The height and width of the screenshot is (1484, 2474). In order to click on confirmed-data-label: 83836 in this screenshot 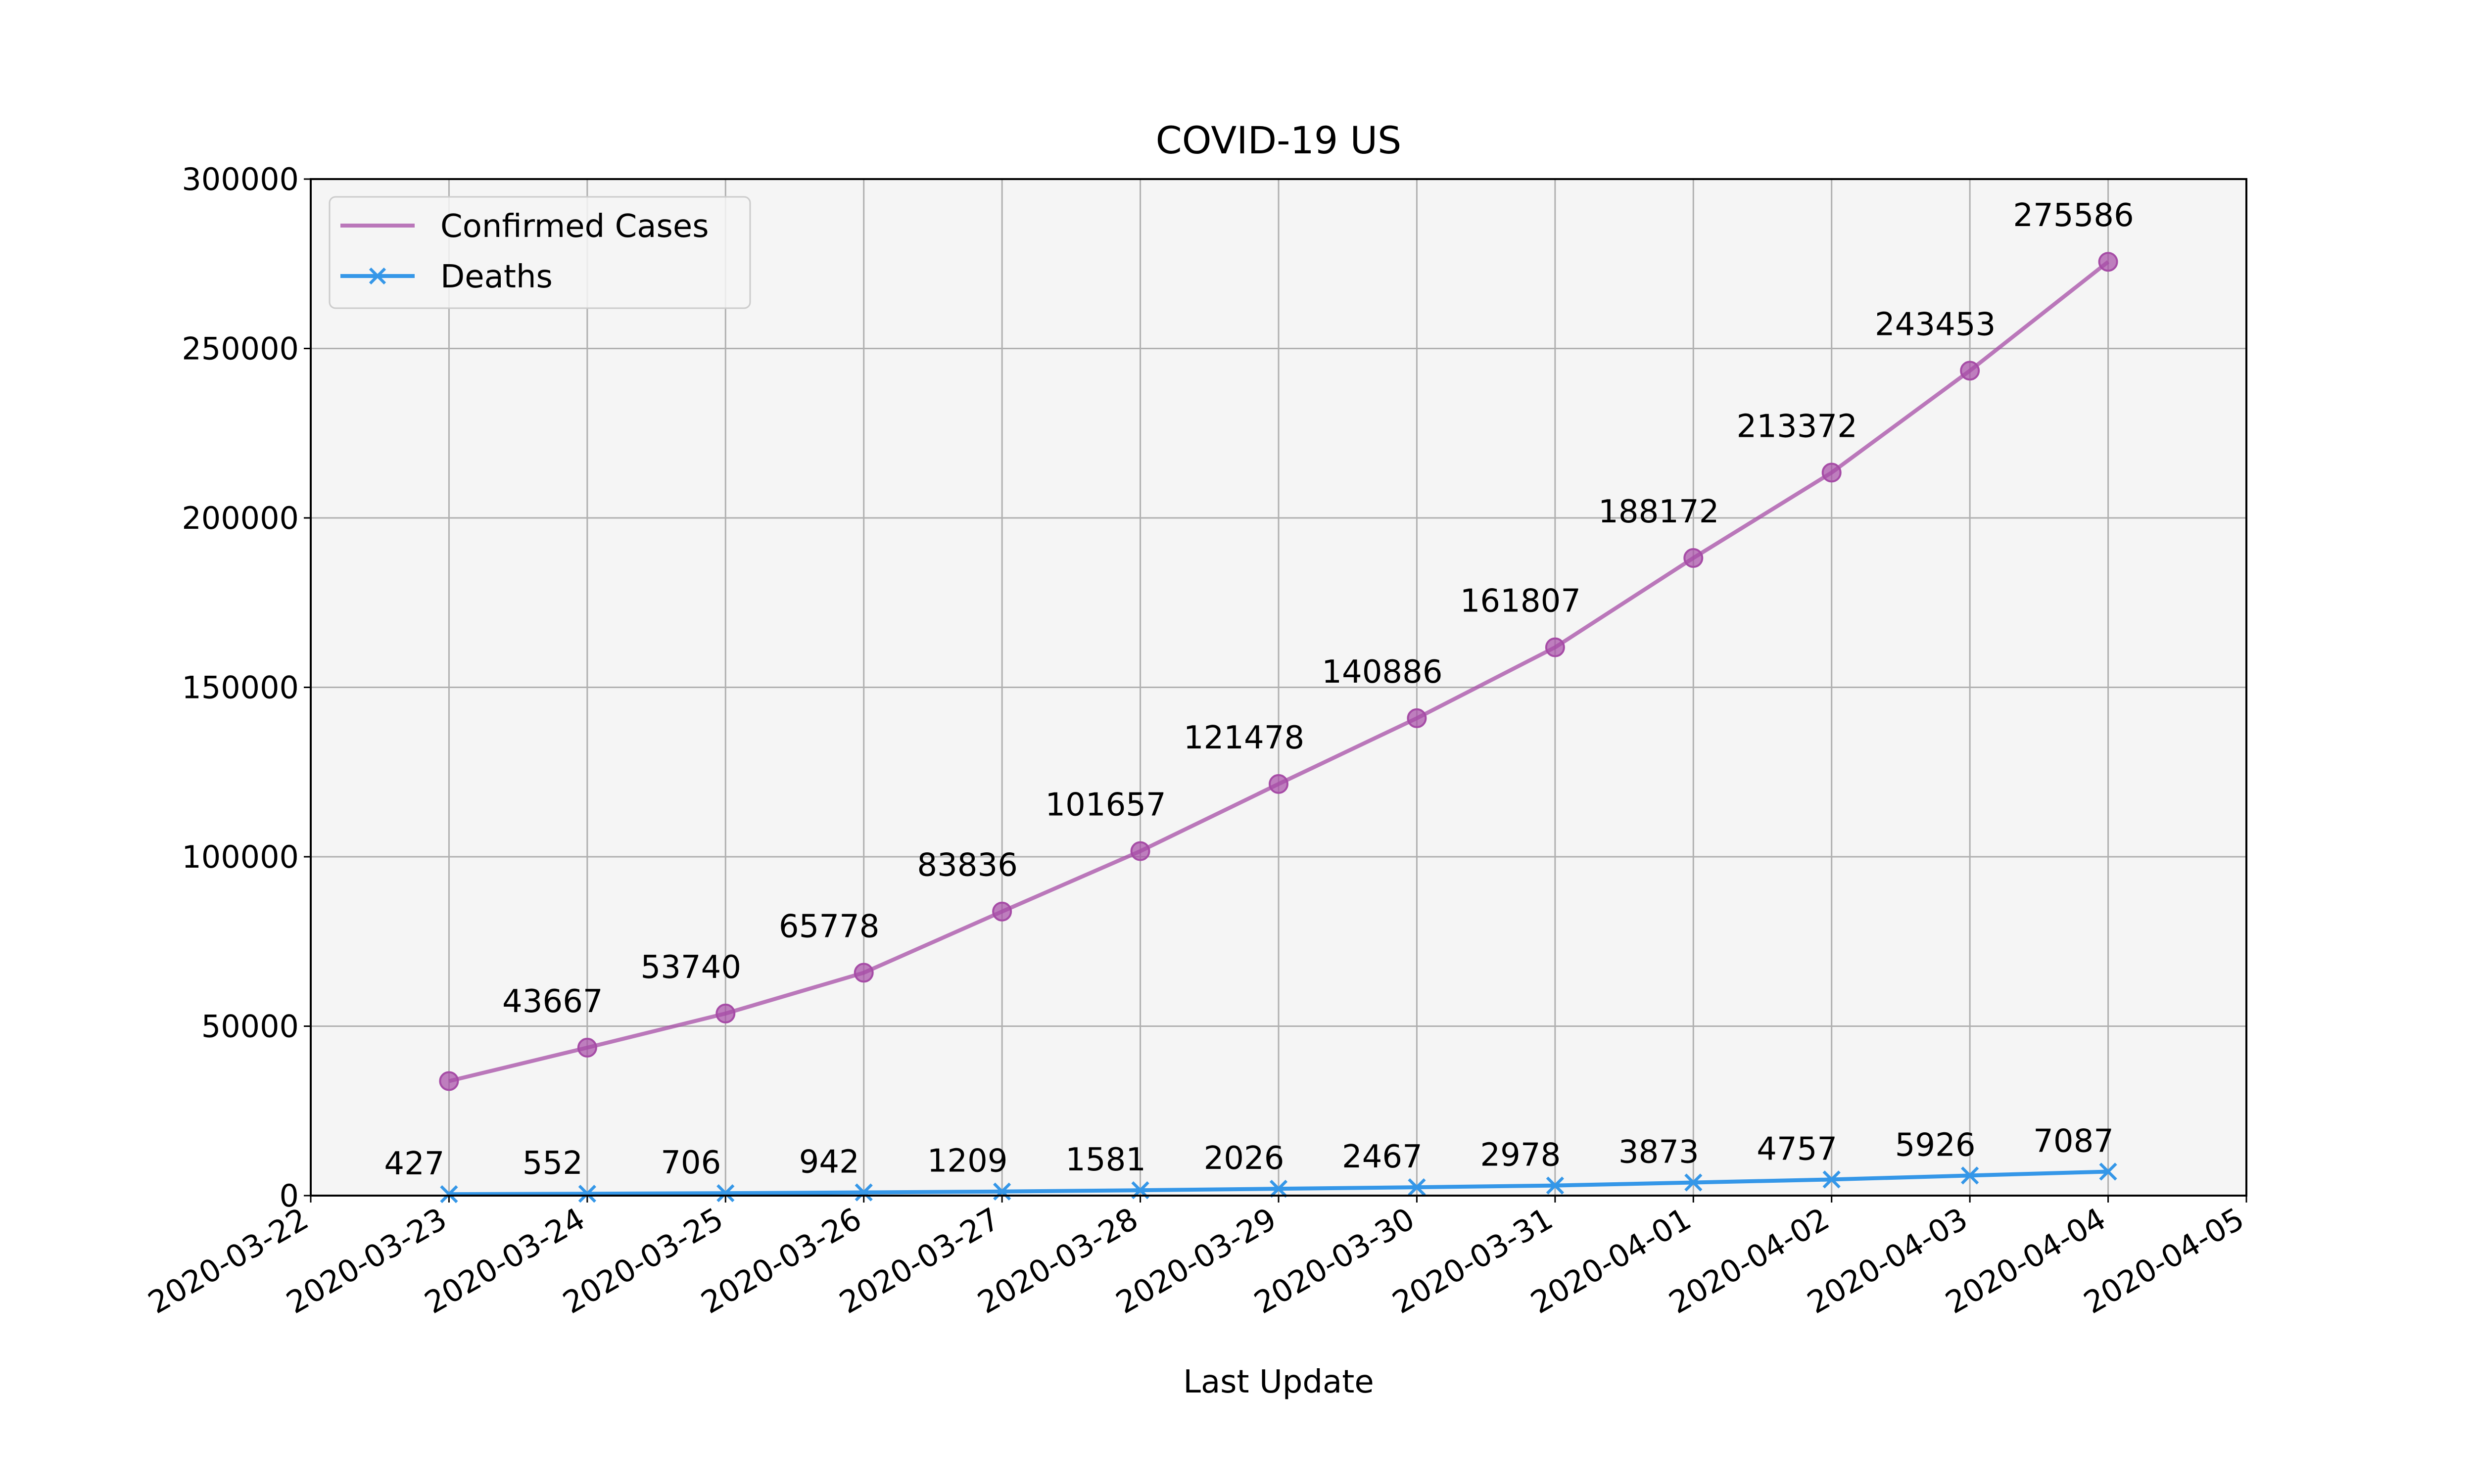, I will do `click(968, 865)`.